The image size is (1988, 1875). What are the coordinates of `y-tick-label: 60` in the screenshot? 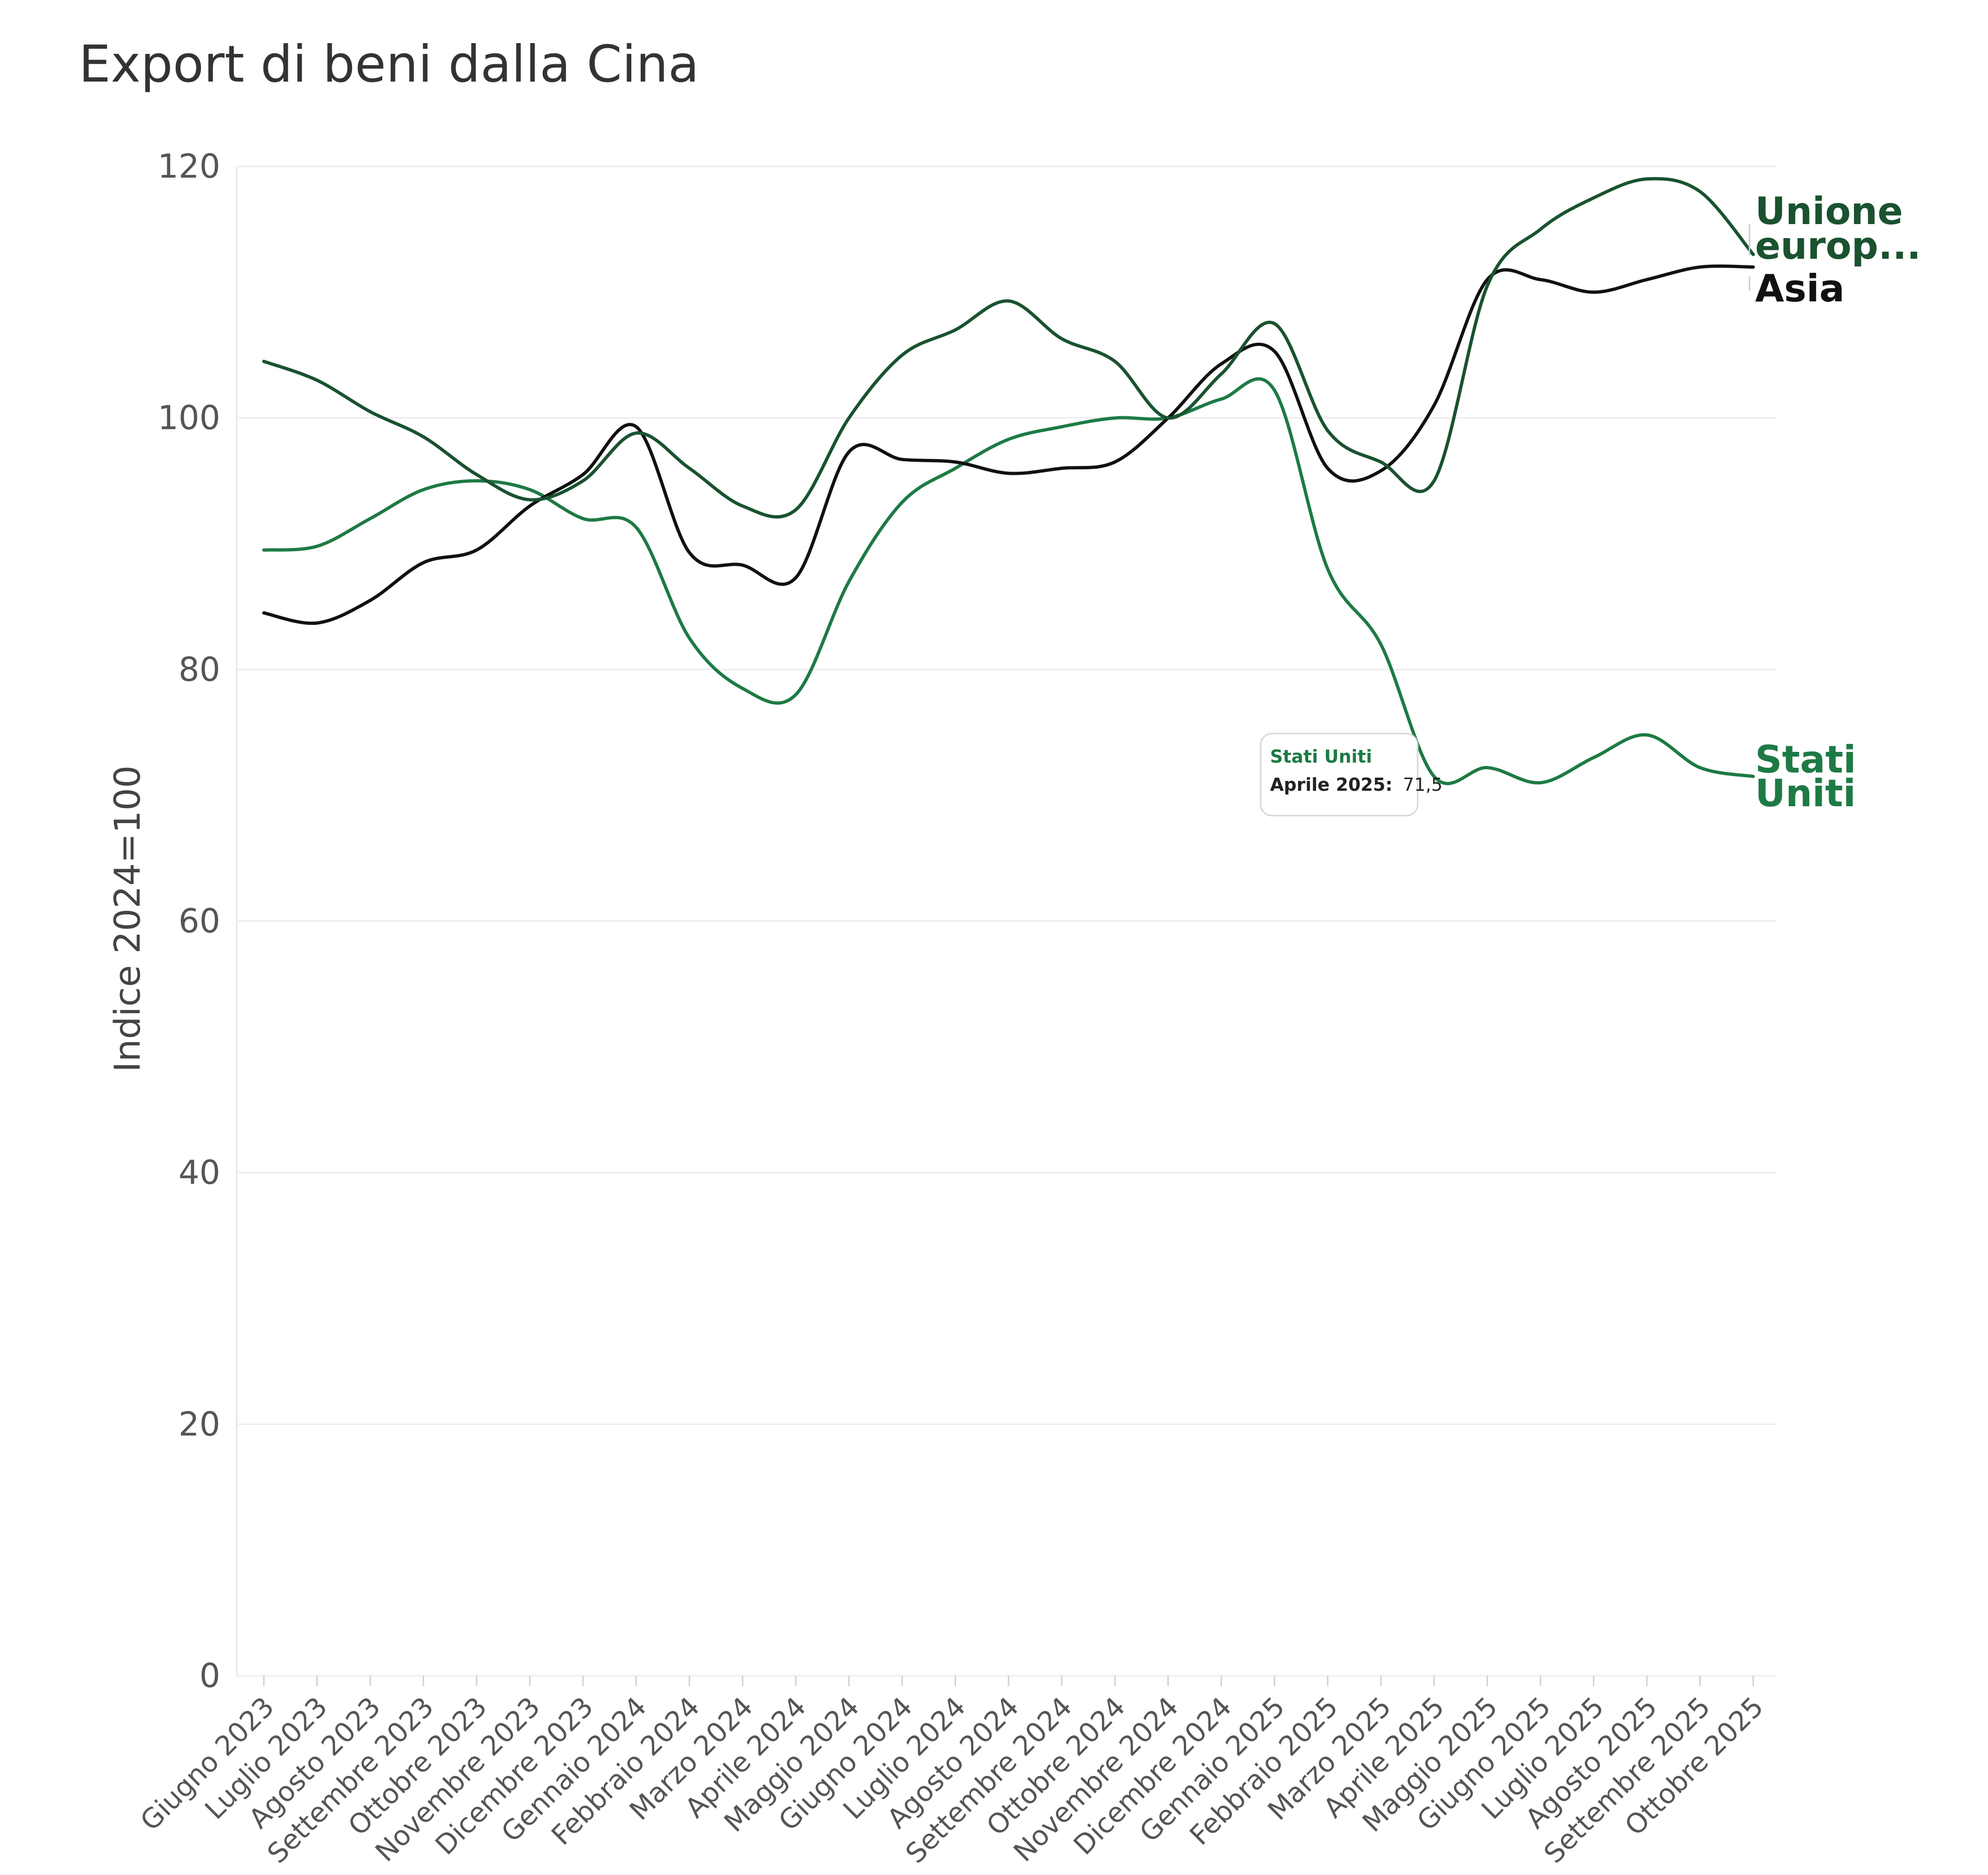 It's located at (199, 921).